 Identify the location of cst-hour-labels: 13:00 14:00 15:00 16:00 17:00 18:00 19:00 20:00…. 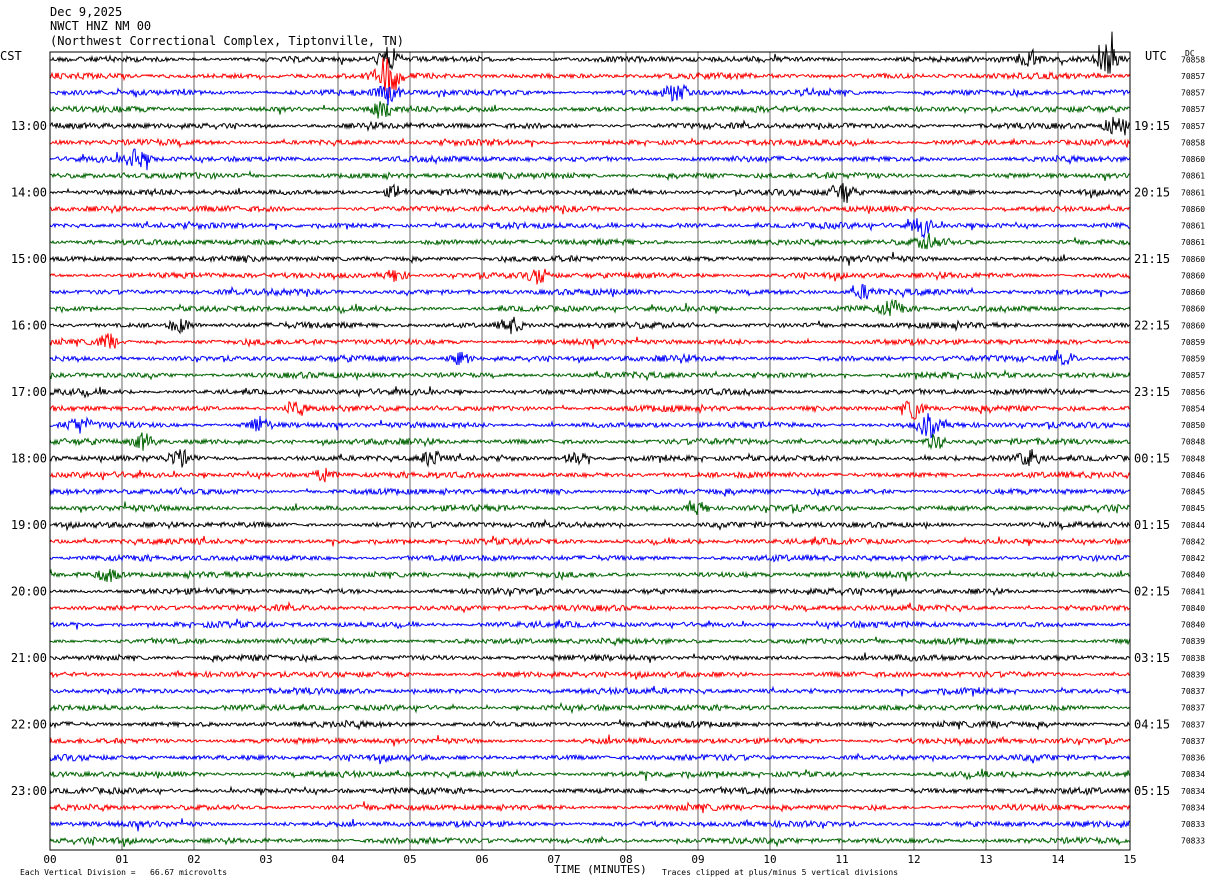
(29, 458).